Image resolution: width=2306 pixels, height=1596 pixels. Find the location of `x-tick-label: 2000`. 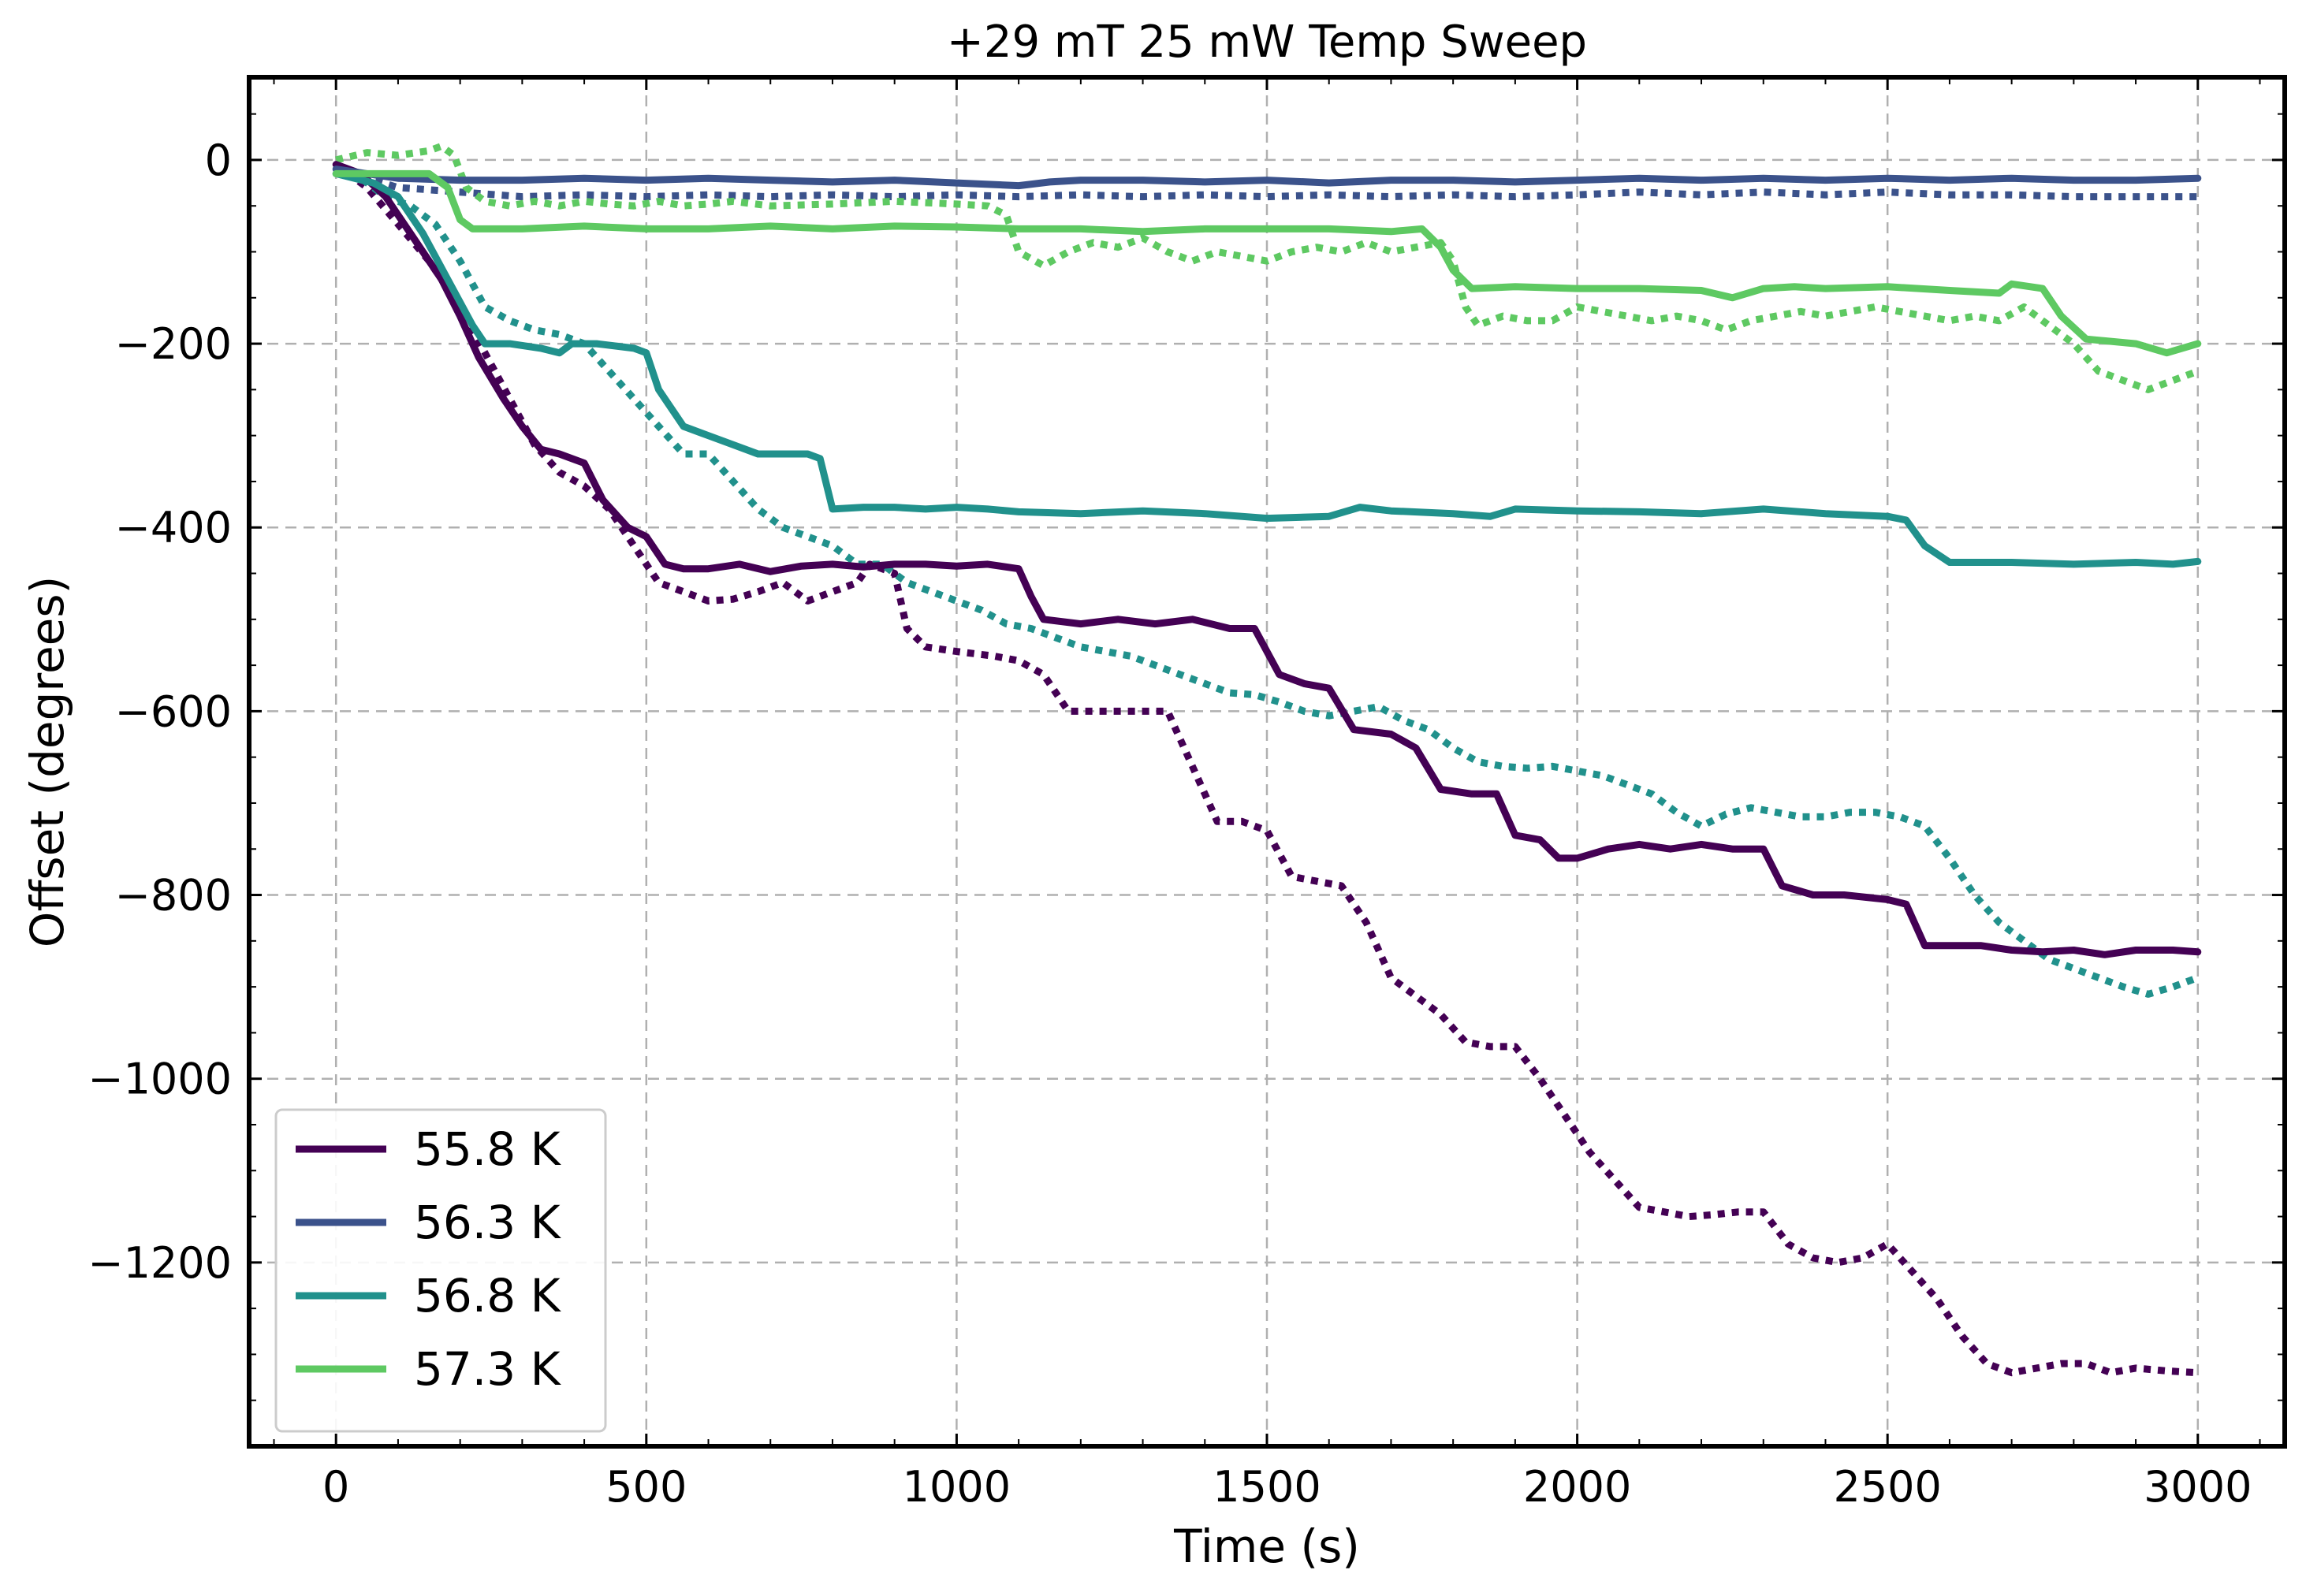

x-tick-label: 2000 is located at coordinates (1577, 1487).